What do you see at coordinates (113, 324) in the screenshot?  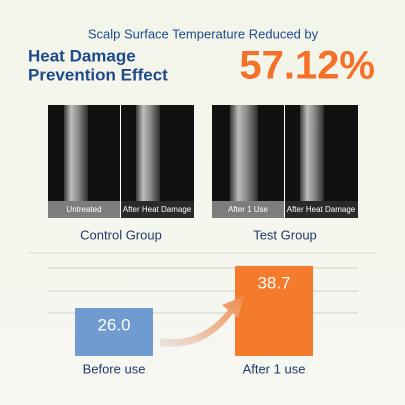 I see `value-label: 26.0` at bounding box center [113, 324].